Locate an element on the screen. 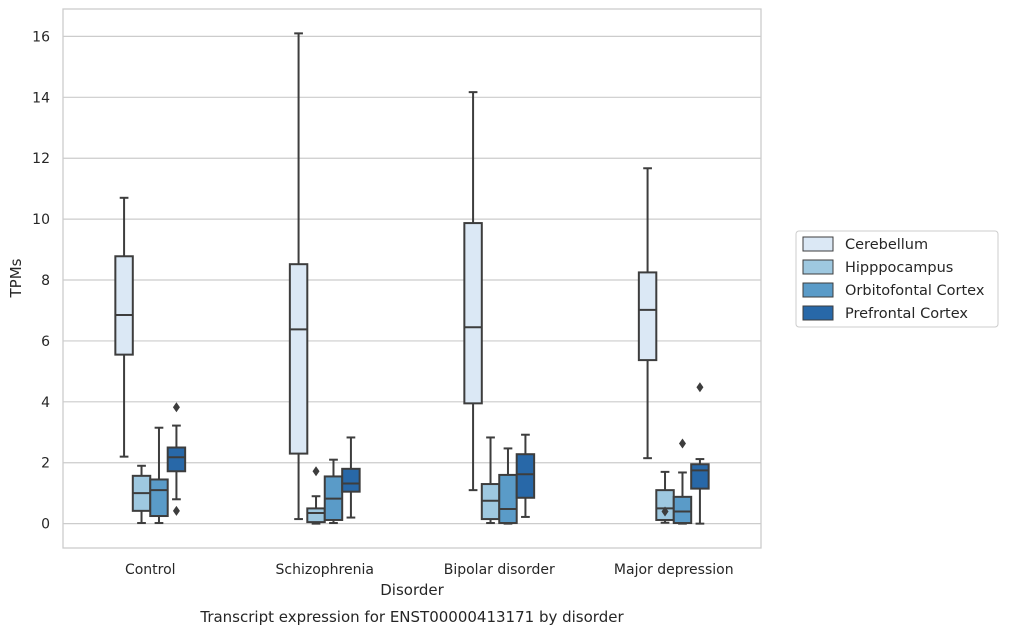 The image size is (1009, 634). y-tick-label: 10 is located at coordinates (41, 220).